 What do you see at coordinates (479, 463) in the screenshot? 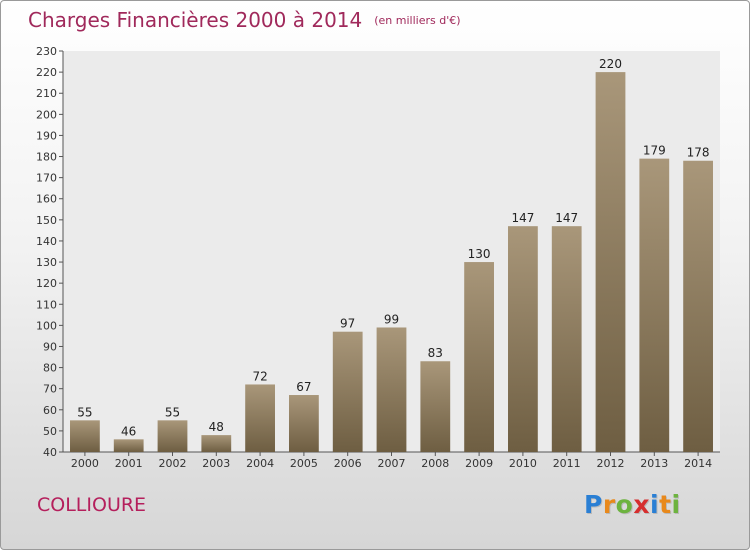
I see `x-tick-label: 2009` at bounding box center [479, 463].